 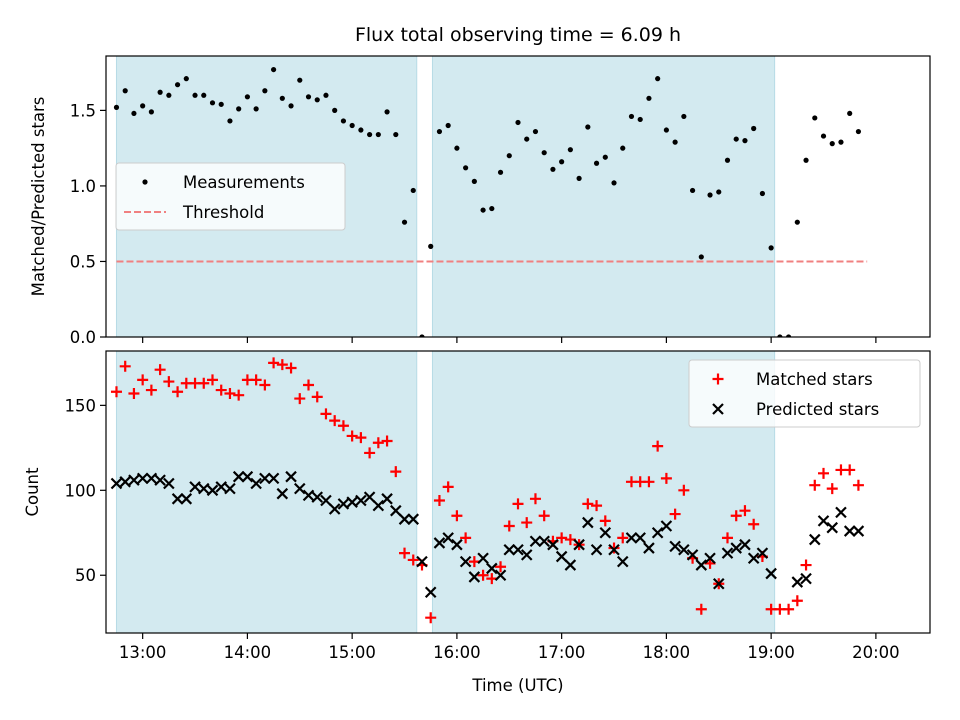 What do you see at coordinates (83, 186) in the screenshot?
I see `y-tick-label: 1.0` at bounding box center [83, 186].